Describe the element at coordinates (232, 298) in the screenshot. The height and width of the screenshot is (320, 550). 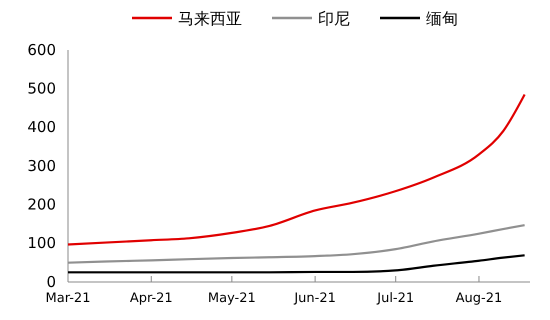
I see `x-tick-label: May-21` at that location.